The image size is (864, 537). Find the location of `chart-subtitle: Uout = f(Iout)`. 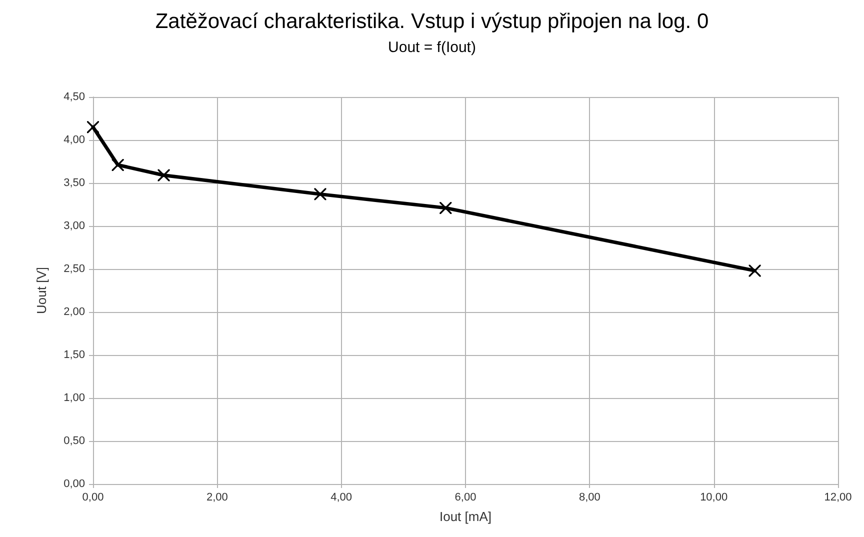

chart-subtitle: Uout = f(Iout) is located at coordinates (432, 47).